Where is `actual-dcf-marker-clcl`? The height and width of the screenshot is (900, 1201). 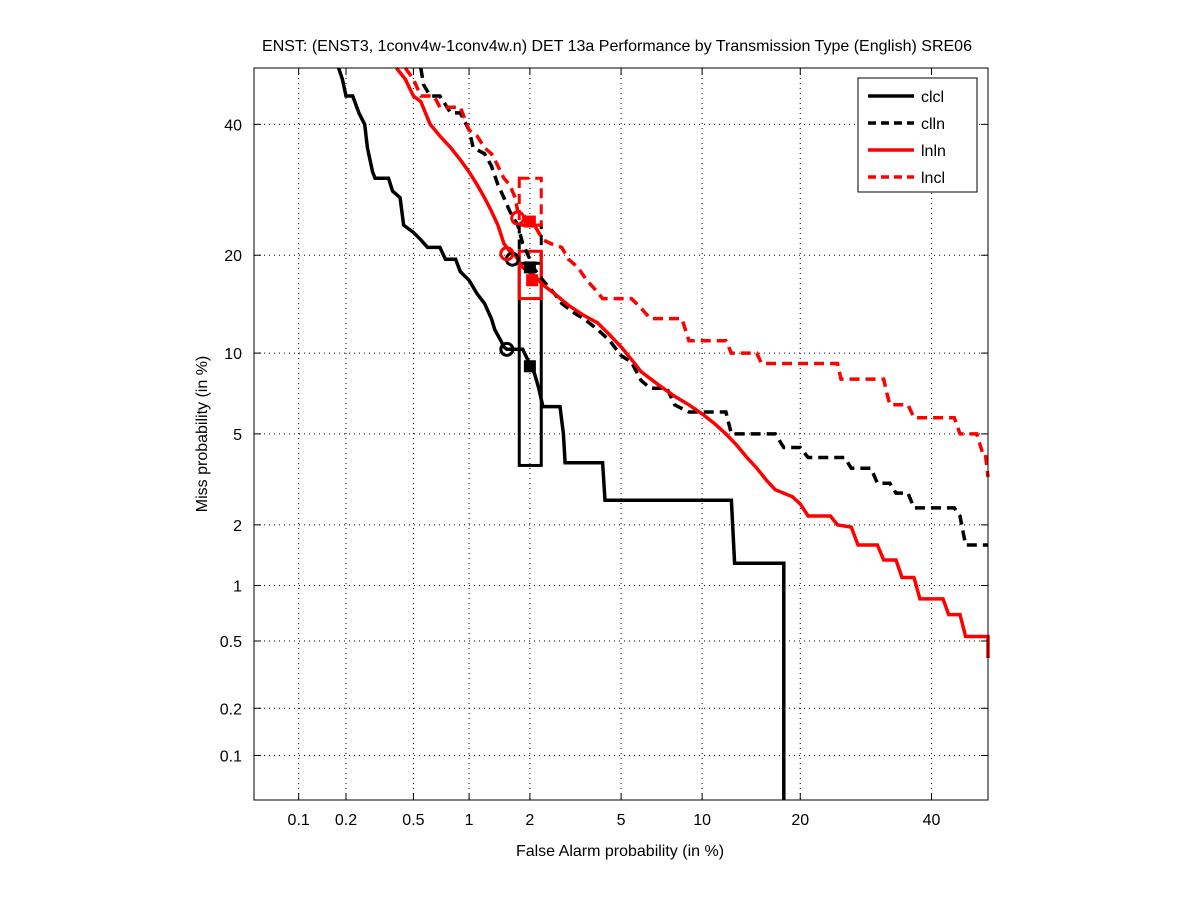
actual-dcf-marker-clcl is located at coordinates (507, 349).